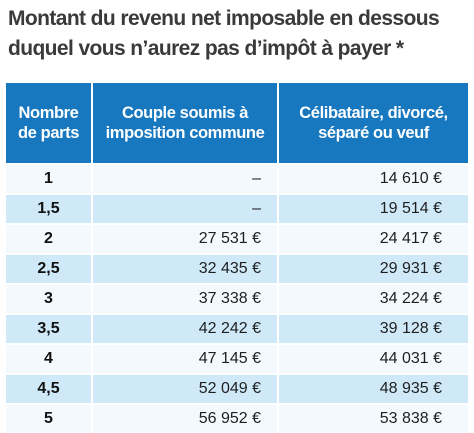 The image size is (474, 433). I want to click on single-value-cell: 48 935 €, so click(373, 388).